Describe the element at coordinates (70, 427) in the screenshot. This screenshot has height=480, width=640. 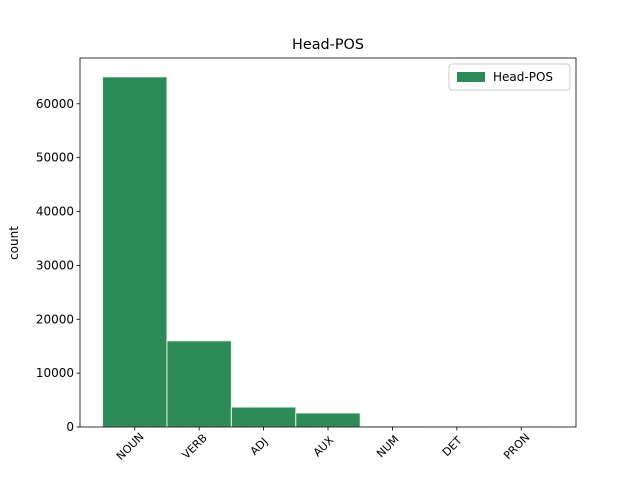
I see `y-tick-label: 0` at that location.